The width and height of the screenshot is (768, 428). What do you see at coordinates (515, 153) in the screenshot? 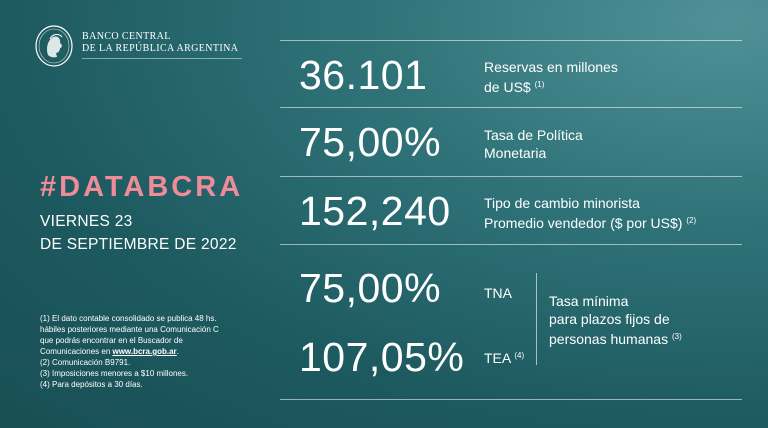
I see `policy-rate-label-line2: Monetaria` at bounding box center [515, 153].